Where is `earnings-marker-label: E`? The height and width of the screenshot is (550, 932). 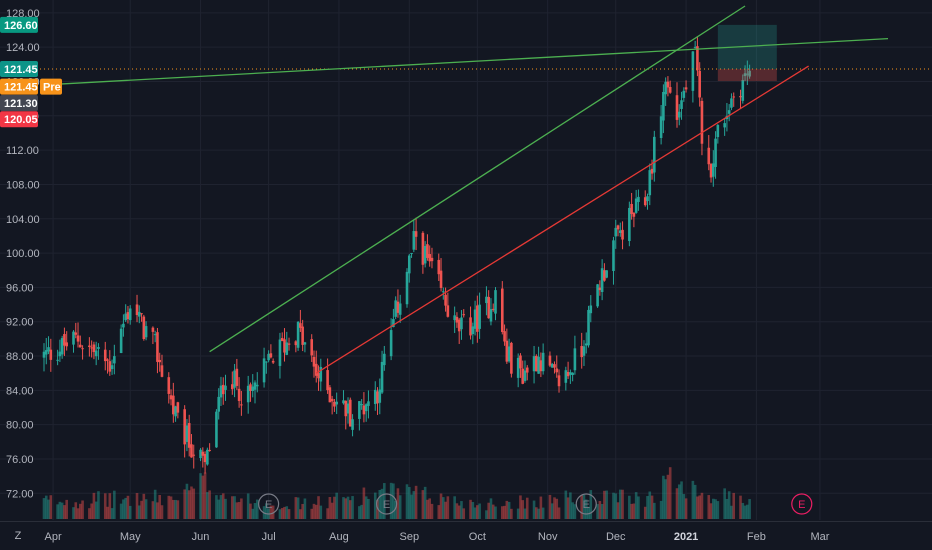
earnings-marker-label: E is located at coordinates (801, 505).